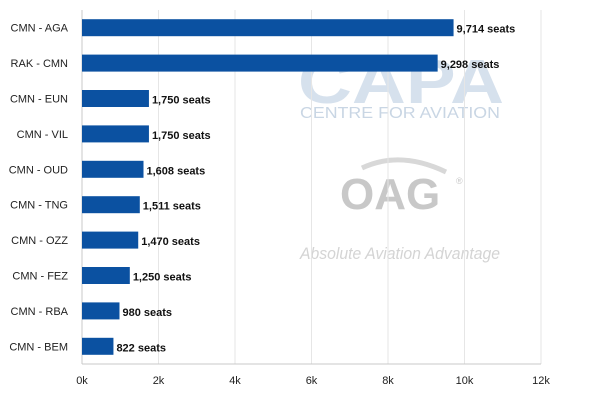 The width and height of the screenshot is (600, 400). I want to click on x-tick-label: 2k, so click(159, 381).